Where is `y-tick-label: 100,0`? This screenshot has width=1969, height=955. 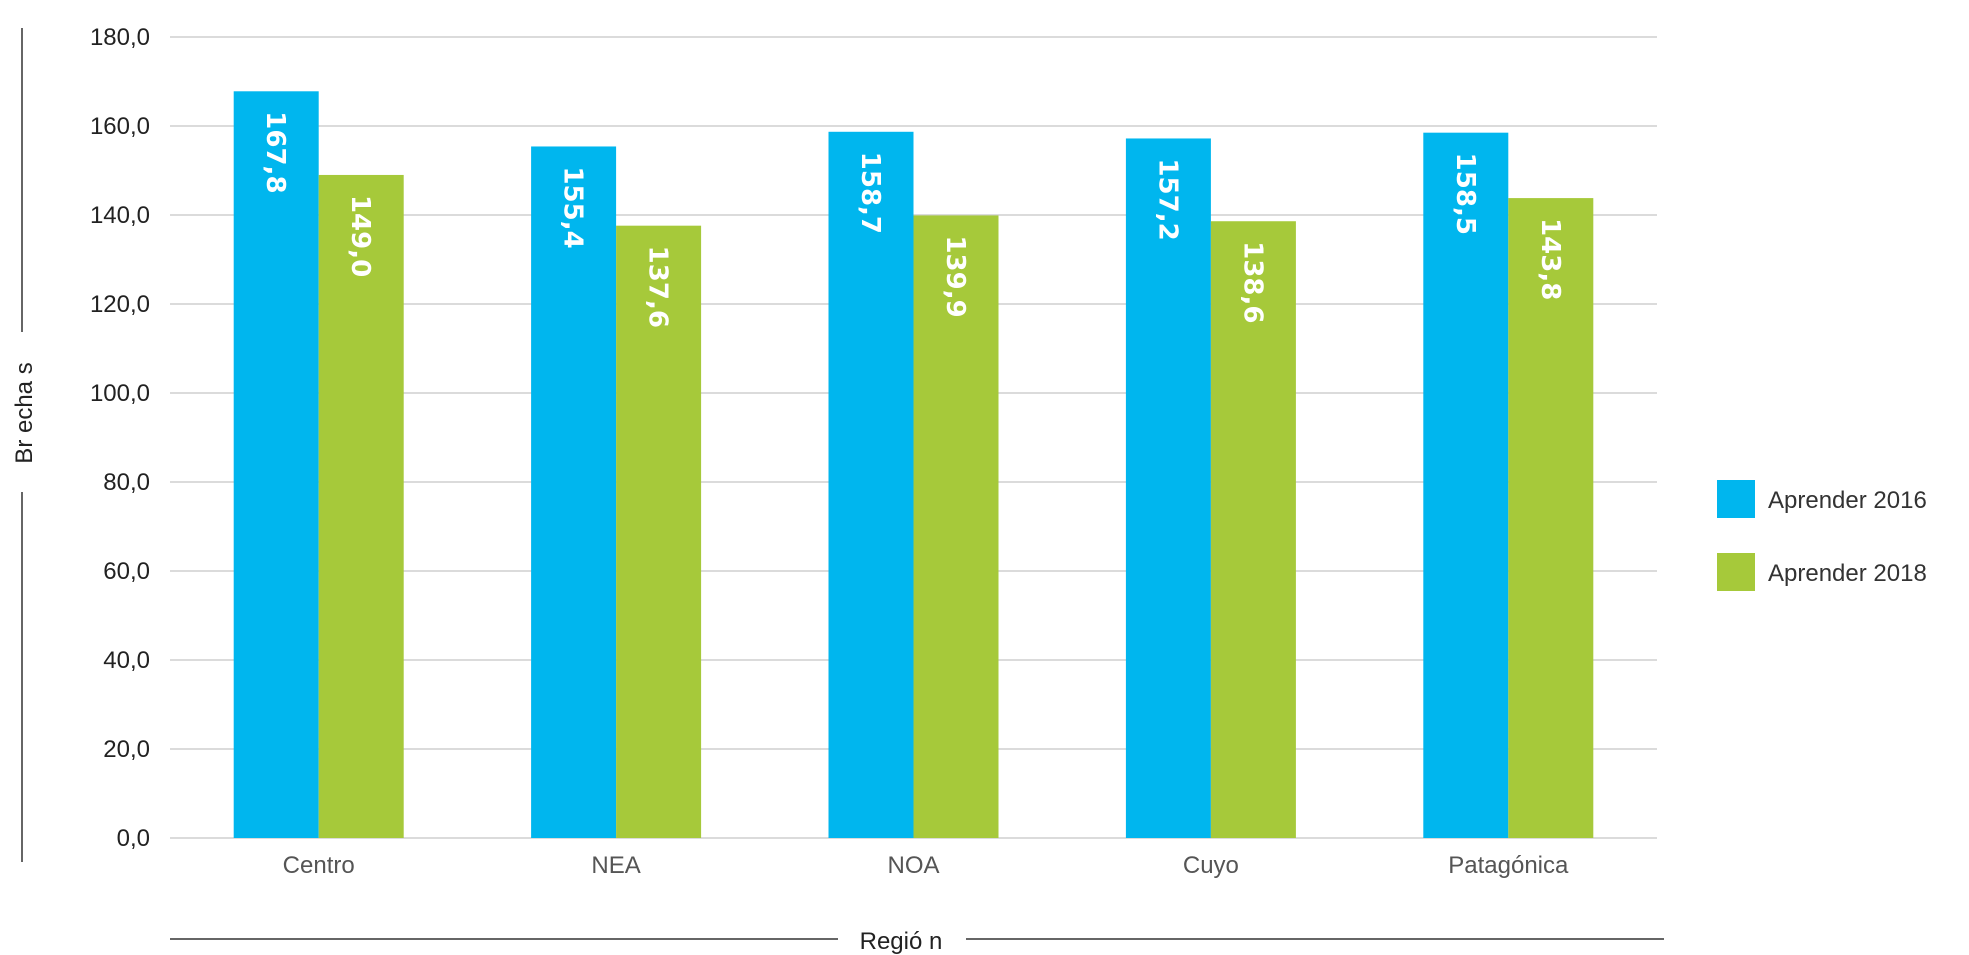 y-tick-label: 100,0 is located at coordinates (120, 393).